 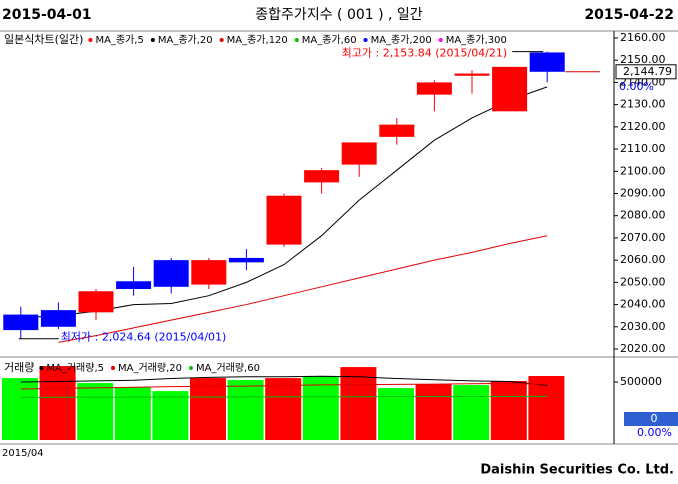 I want to click on high-annotation: 최고가 : 2,153.84 (2015/04/21), so click(x=425, y=53).